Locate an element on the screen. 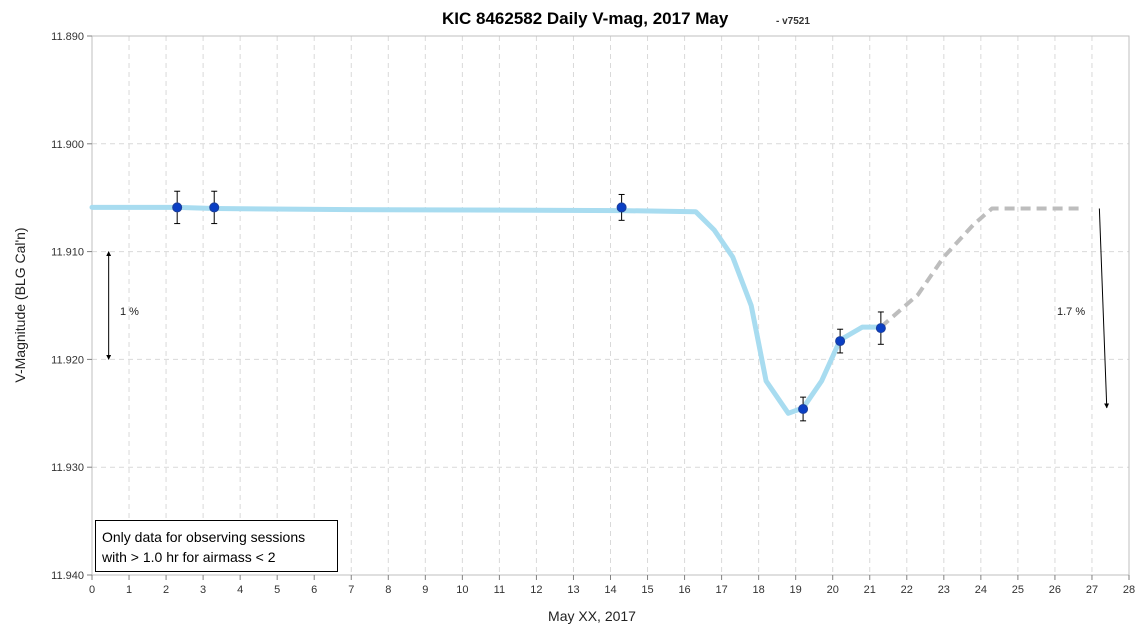 The height and width of the screenshot is (629, 1148). x-tick-label-4: 4 is located at coordinates (240, 590).